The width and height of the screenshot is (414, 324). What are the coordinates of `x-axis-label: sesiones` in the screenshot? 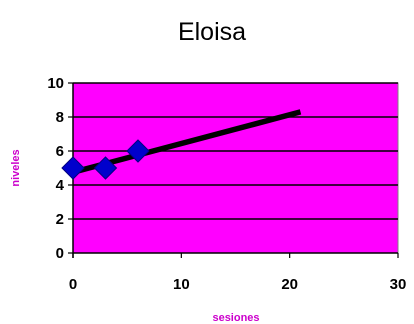 It's located at (235, 318).